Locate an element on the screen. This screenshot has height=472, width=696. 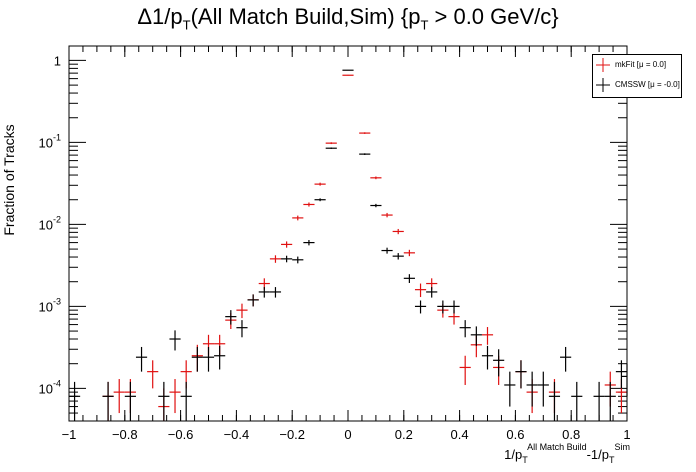
y-tick-label: 10⁻¹ is located at coordinates (50, 141).